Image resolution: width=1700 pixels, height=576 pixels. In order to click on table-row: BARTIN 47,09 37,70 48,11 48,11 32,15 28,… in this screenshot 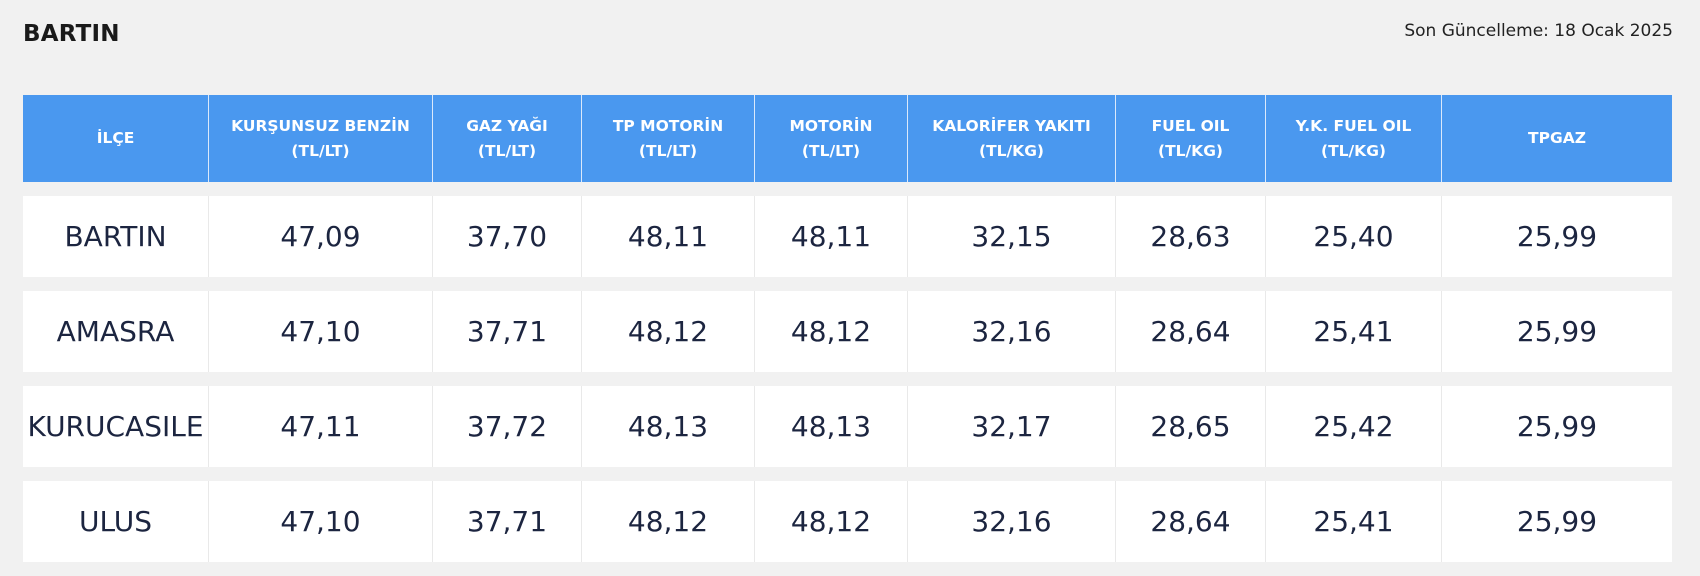, I will do `click(847, 236)`.